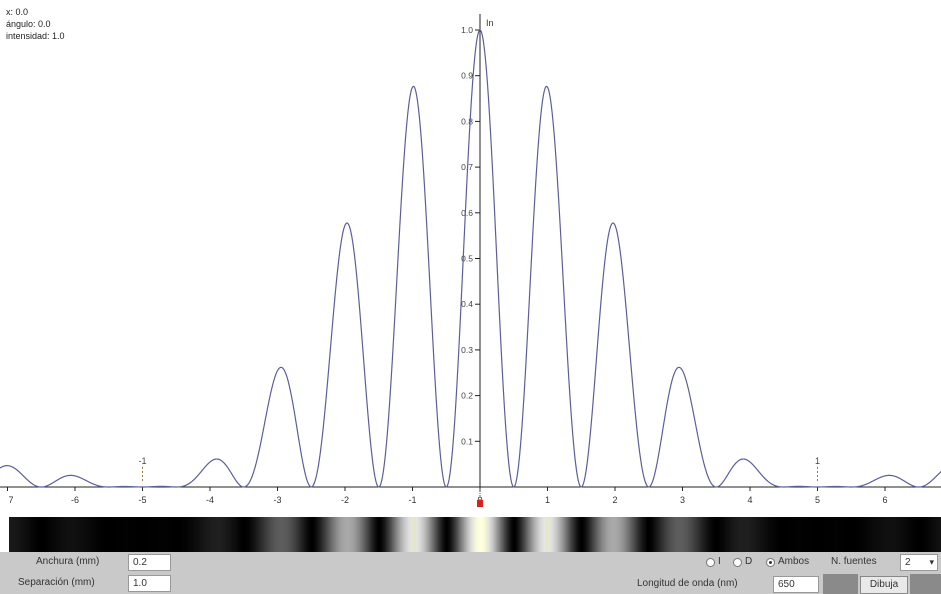 Image resolution: width=941 pixels, height=594 pixels. Describe the element at coordinates (884, 585) in the screenshot. I see `draw-button: Dibuja` at that location.